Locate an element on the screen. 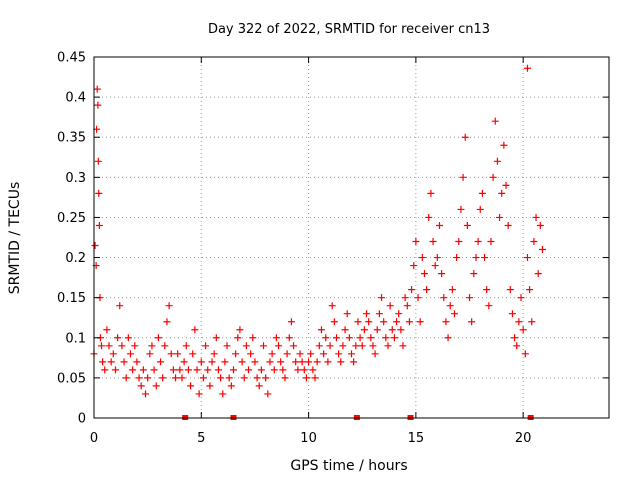 Image resolution: width=640 pixels, height=480 pixels. y-tick-label: 0.1 is located at coordinates (75, 338).